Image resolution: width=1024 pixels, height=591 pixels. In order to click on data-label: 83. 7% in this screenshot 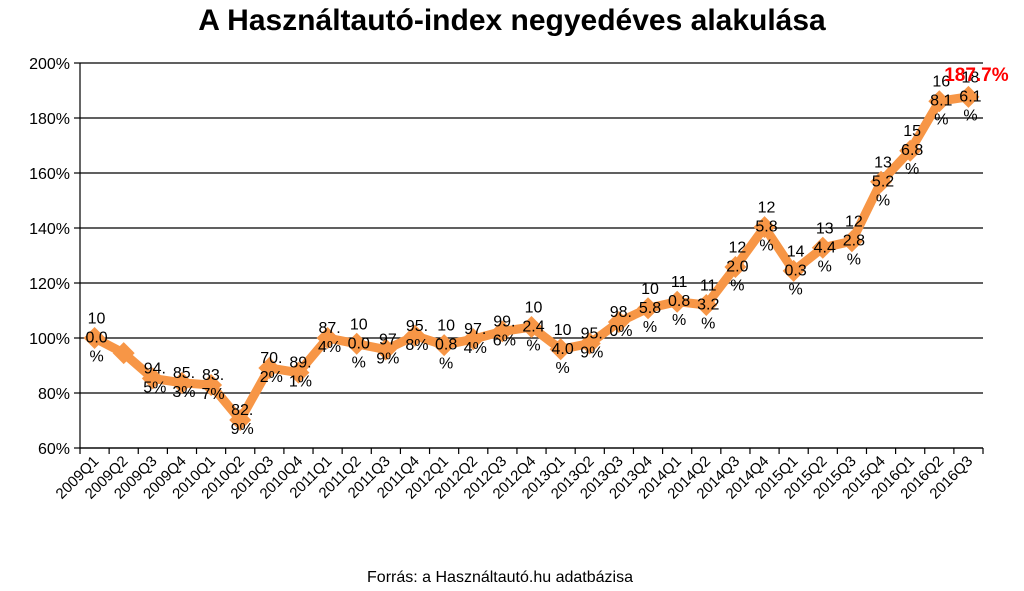, I will do `click(213, 385)`.